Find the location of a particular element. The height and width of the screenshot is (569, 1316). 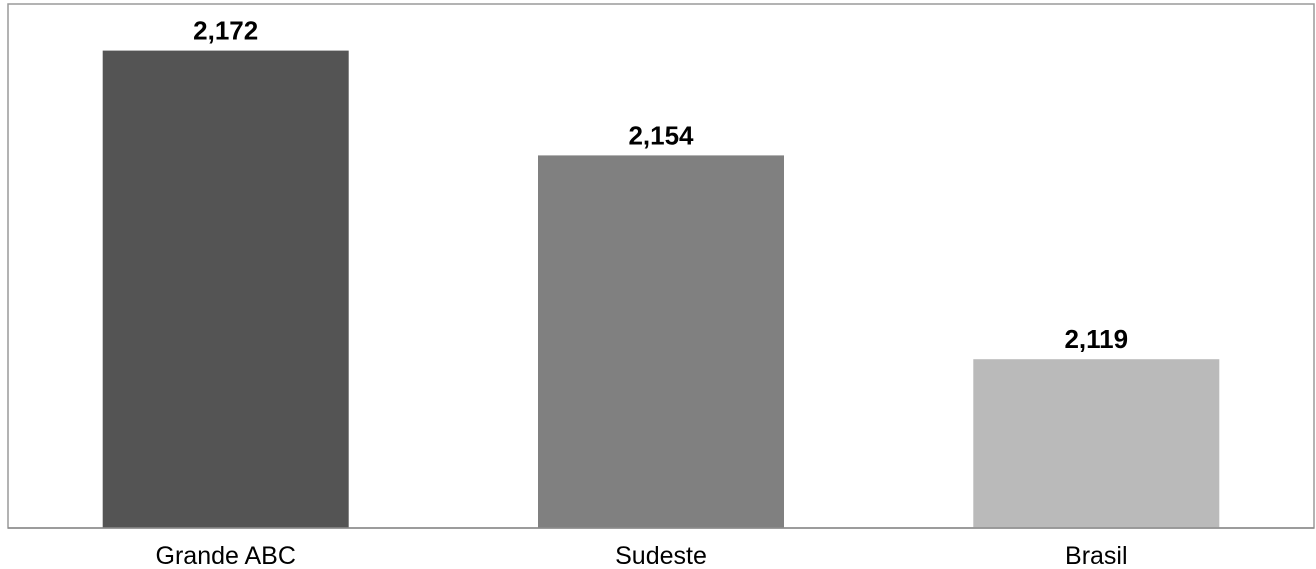

category-tick-label: Brasil is located at coordinates (1096, 555).